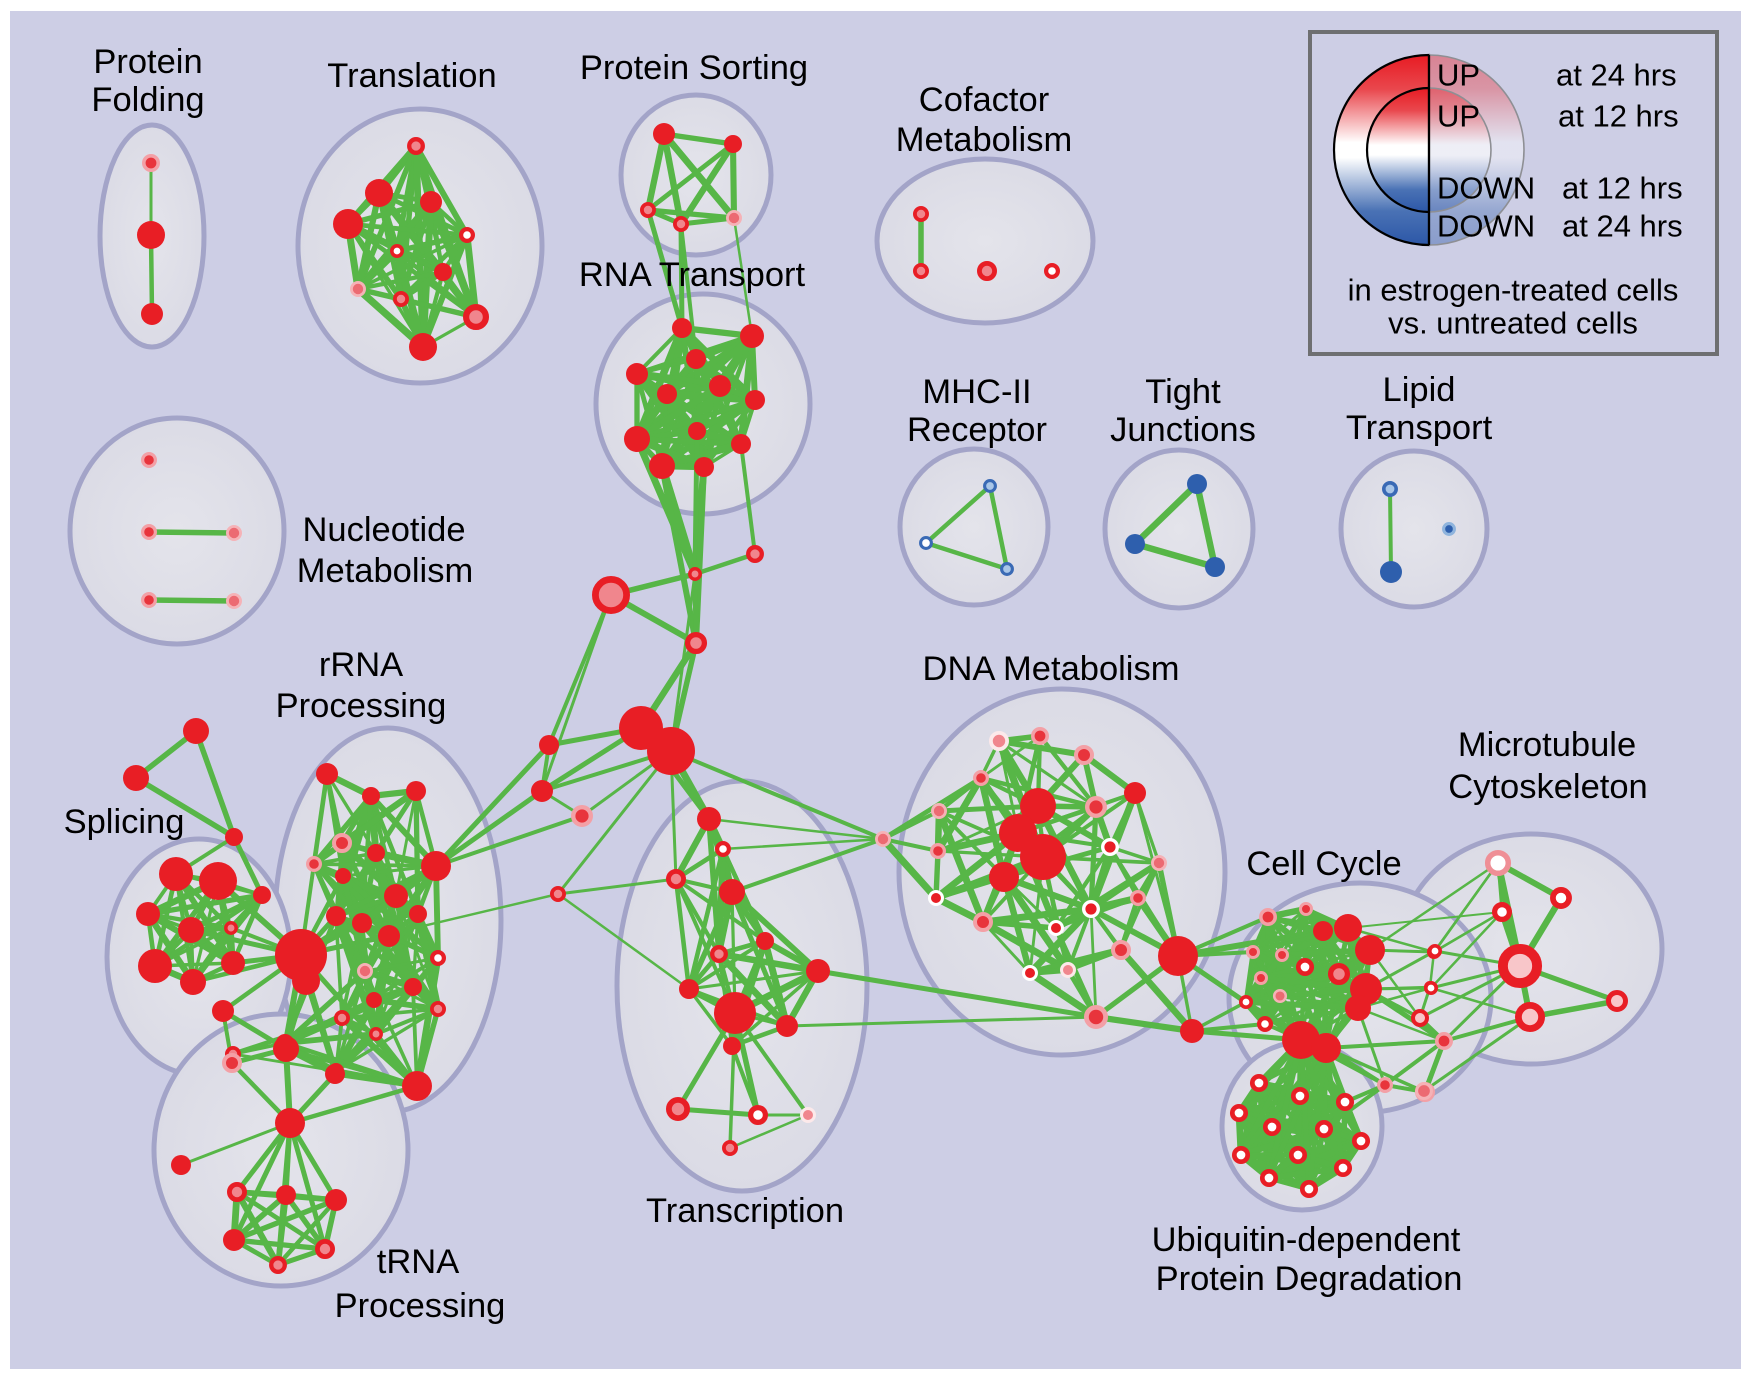 Image resolution: width=1750 pixels, height=1376 pixels. What do you see at coordinates (692, 275) in the screenshot?
I see `svg-text: RNA Transport` at bounding box center [692, 275].